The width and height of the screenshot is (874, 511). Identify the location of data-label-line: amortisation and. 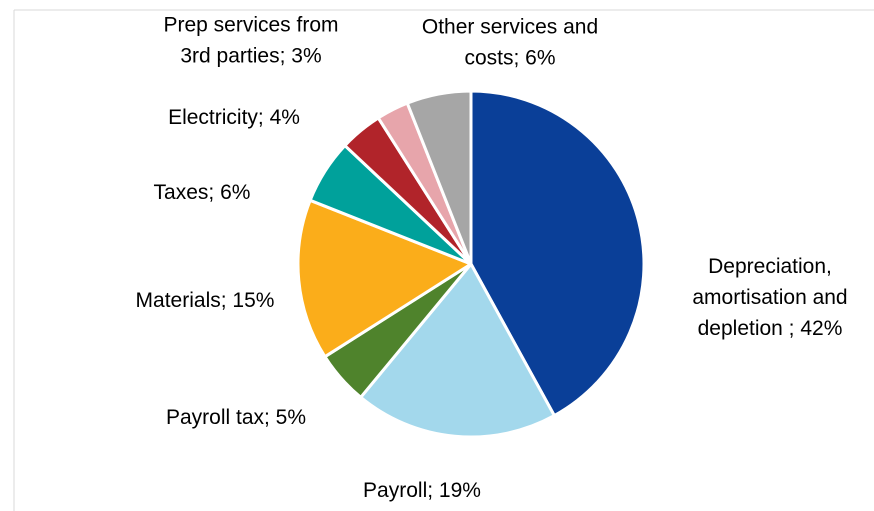
(769, 297).